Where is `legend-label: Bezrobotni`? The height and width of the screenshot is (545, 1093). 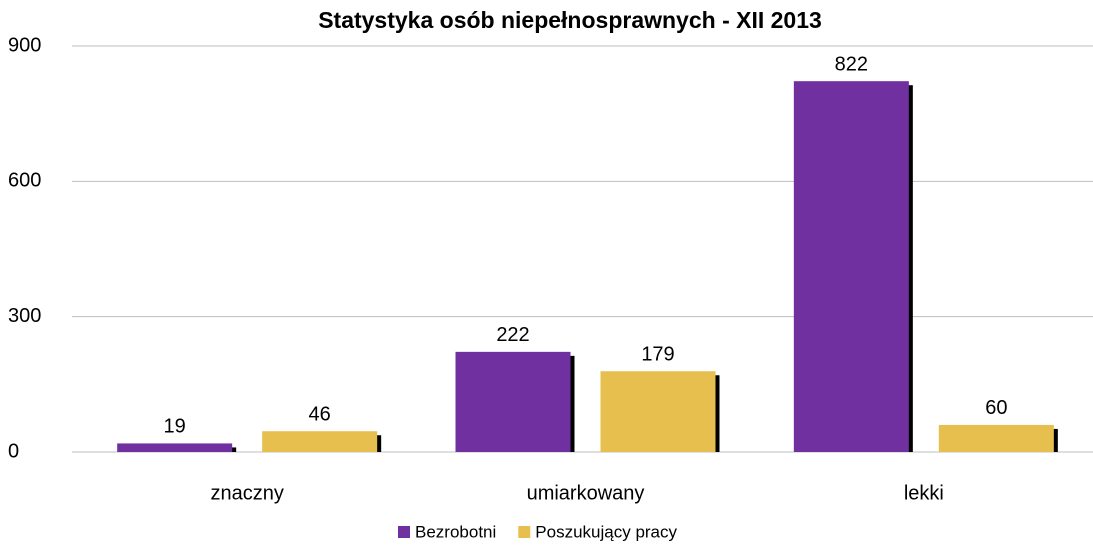
legend-label: Bezrobotni is located at coordinates (455, 531).